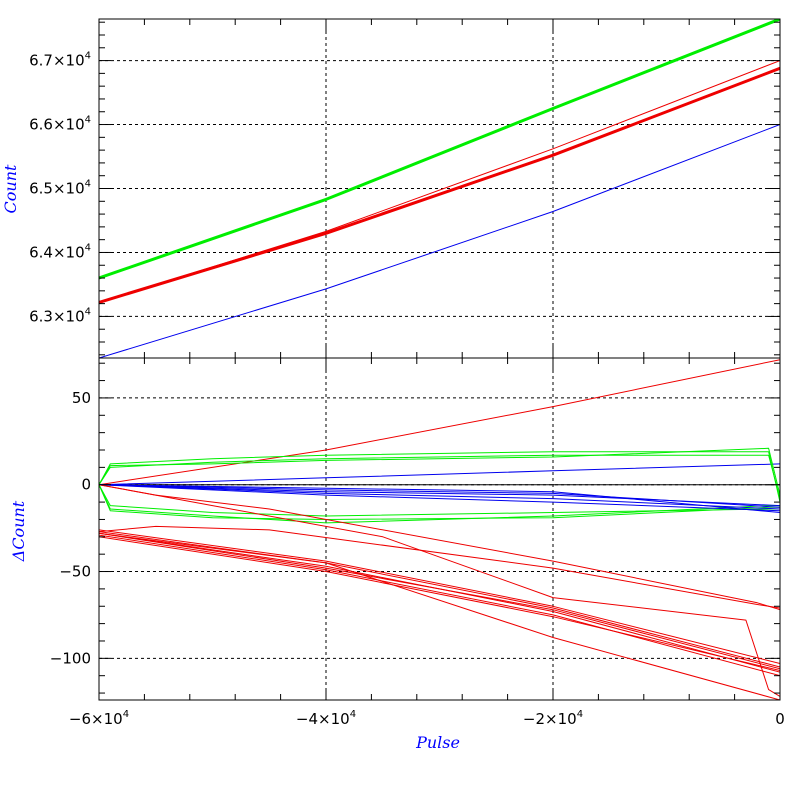 The height and width of the screenshot is (797, 797). I want to click on top-y-axis-title: Count, so click(10, 188).